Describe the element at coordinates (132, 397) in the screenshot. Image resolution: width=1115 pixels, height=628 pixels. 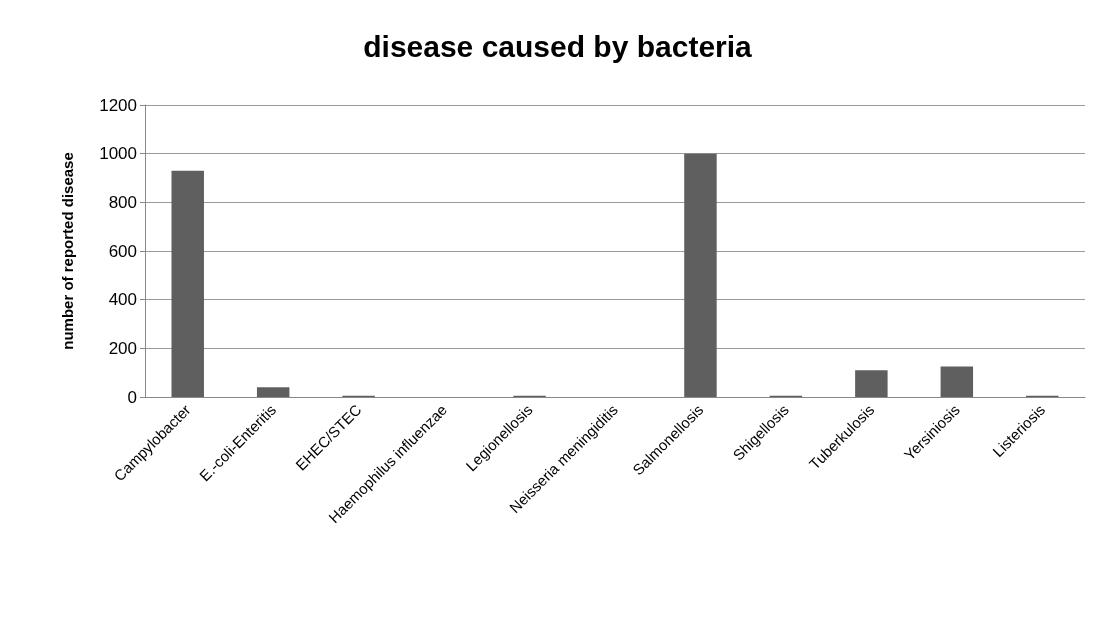
I see `y-tick-label: 0` at that location.